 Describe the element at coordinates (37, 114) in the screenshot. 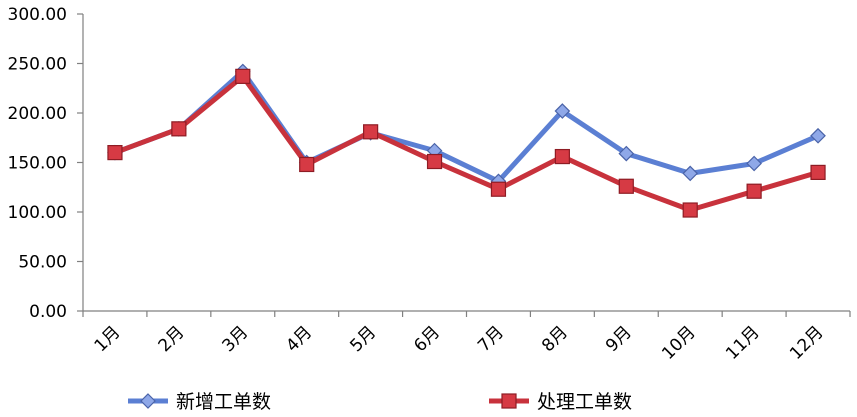

I see `y-tick-label: 200.00` at that location.